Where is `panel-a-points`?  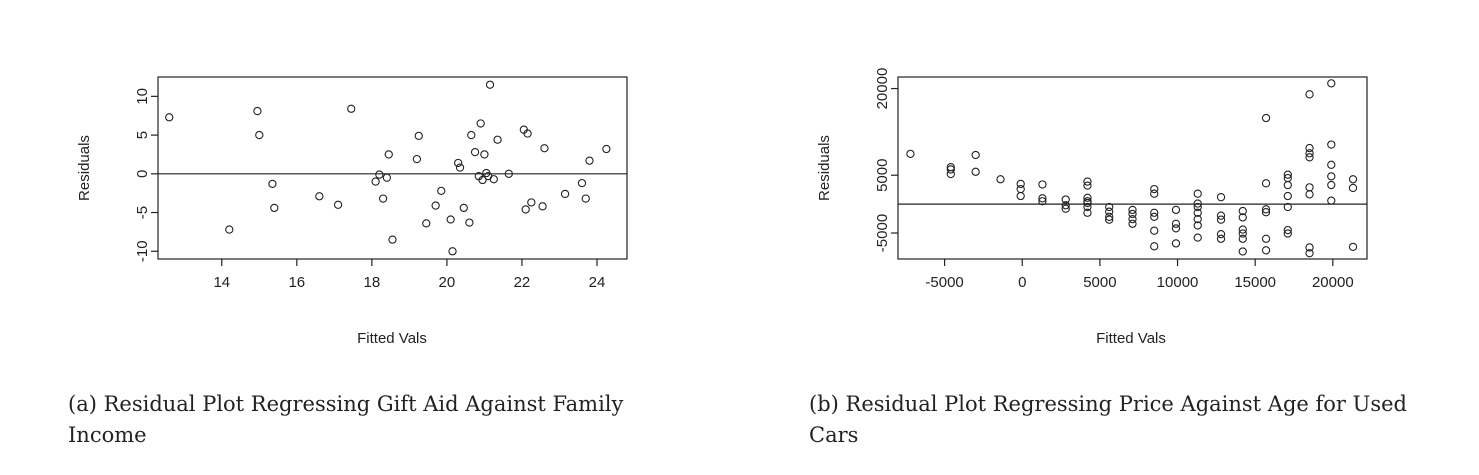 panel-a-points is located at coordinates (388, 168).